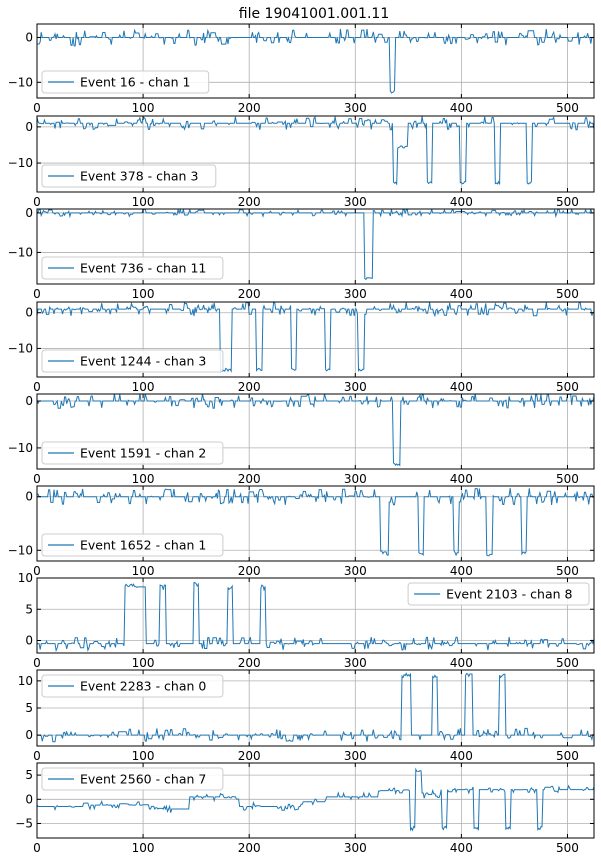 The image size is (601, 863). Describe the element at coordinates (135, 82) in the screenshot. I see `legend-label: Event 16 - chan 1` at that location.